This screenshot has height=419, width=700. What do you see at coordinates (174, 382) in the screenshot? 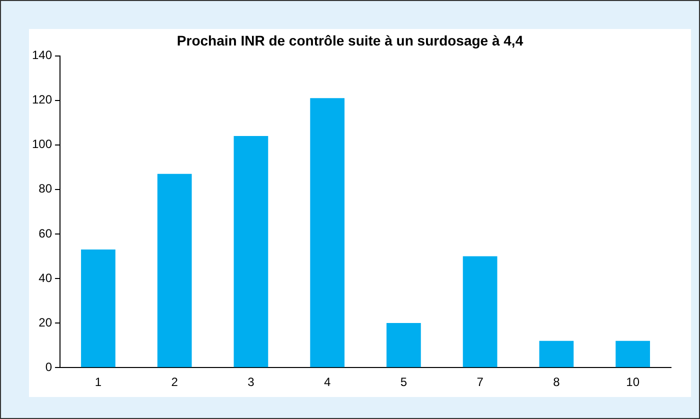
I see `x-tick-label: 2` at bounding box center [174, 382].